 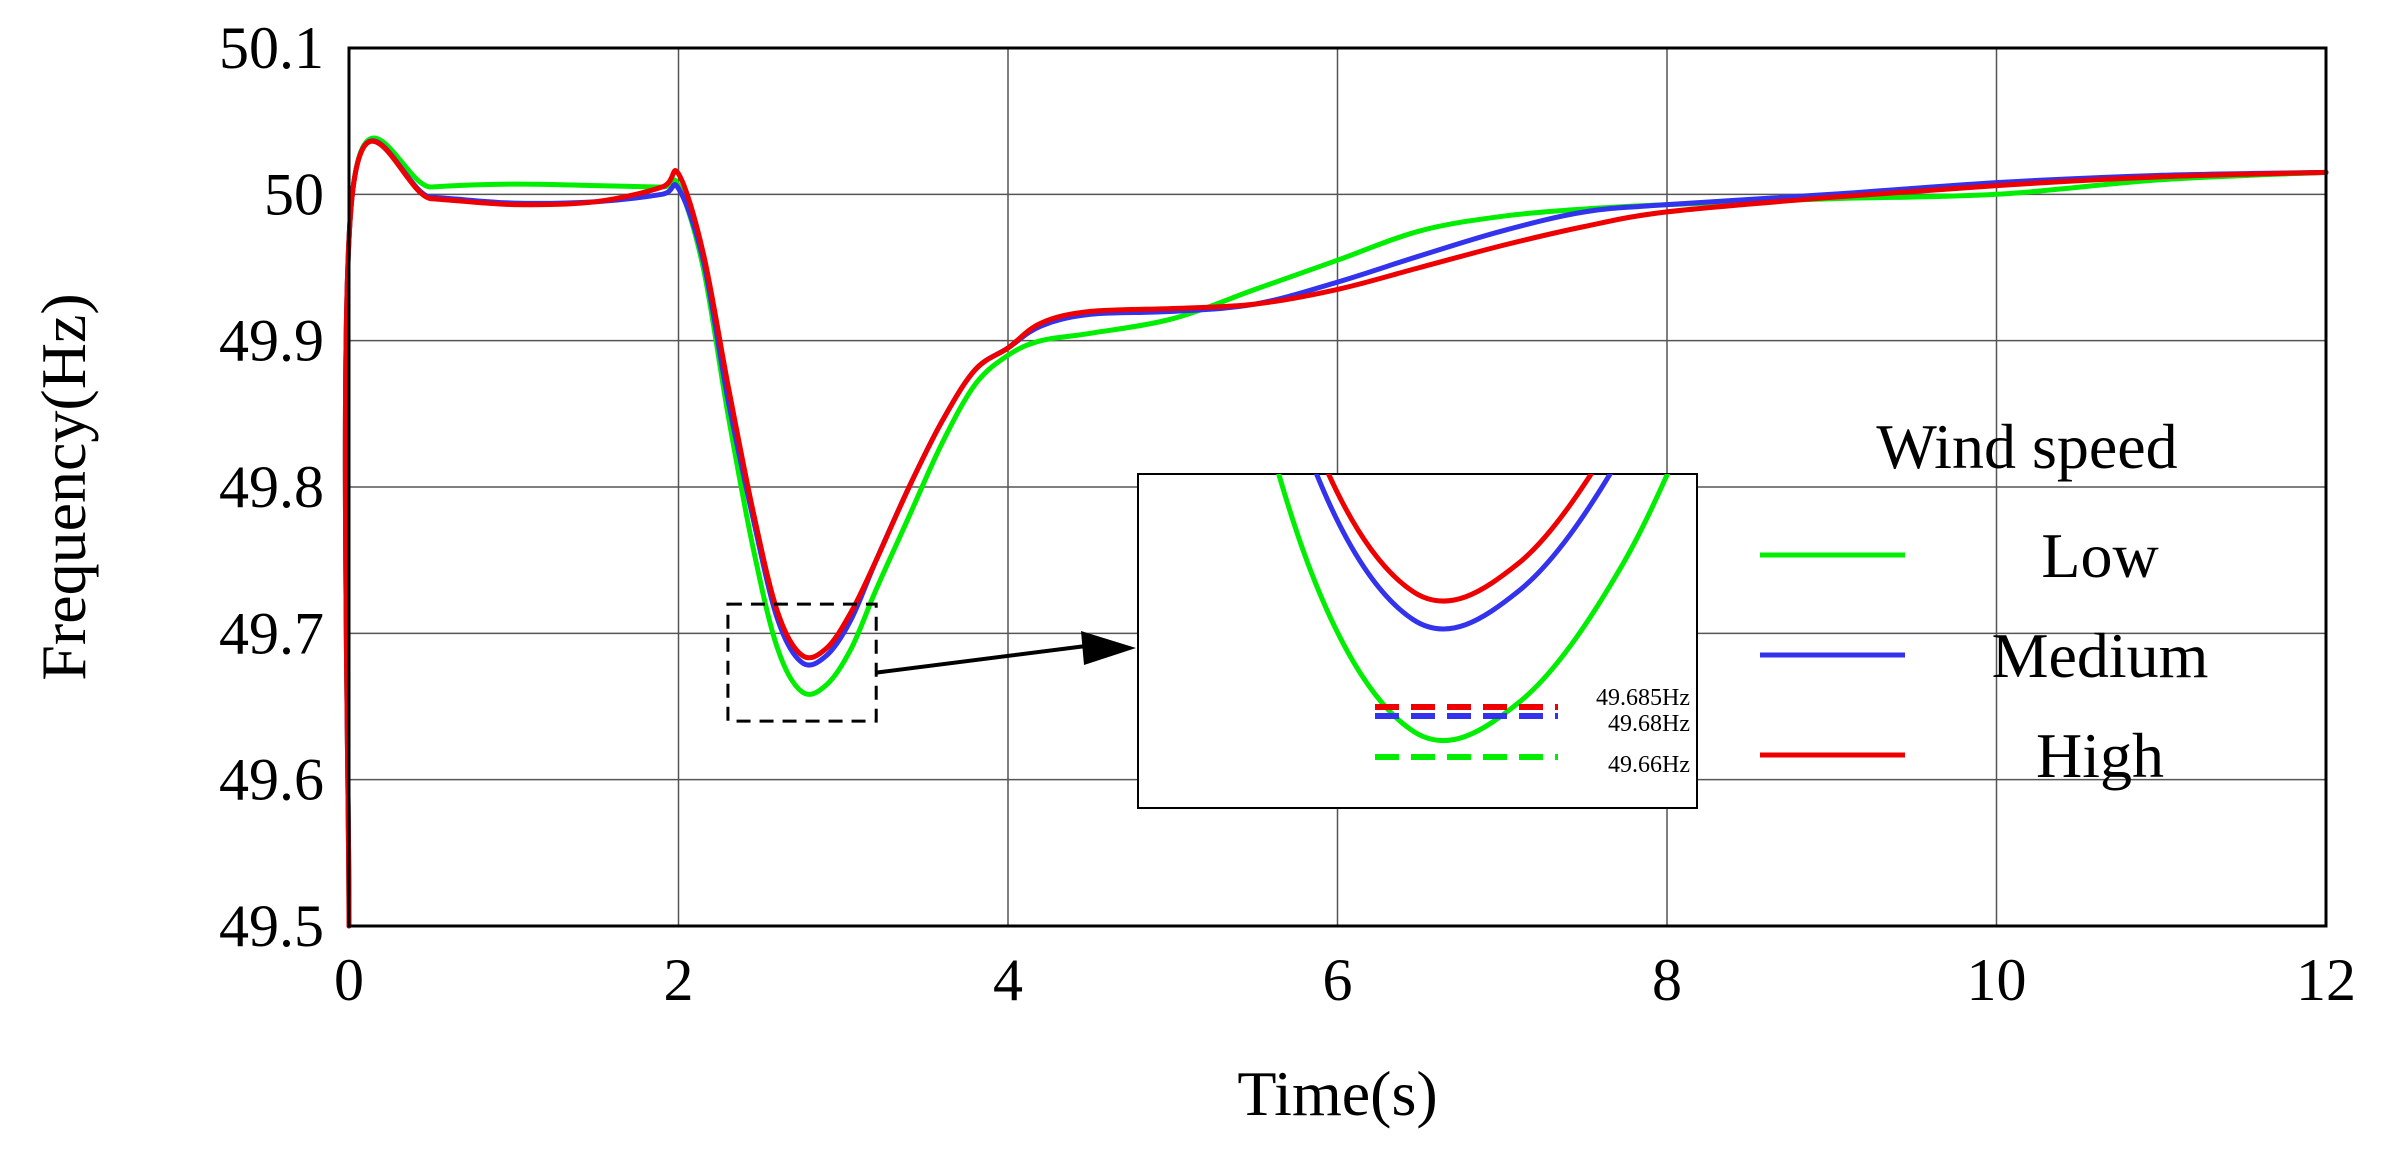 I want to click on zoom-region, so click(x=802, y=662).